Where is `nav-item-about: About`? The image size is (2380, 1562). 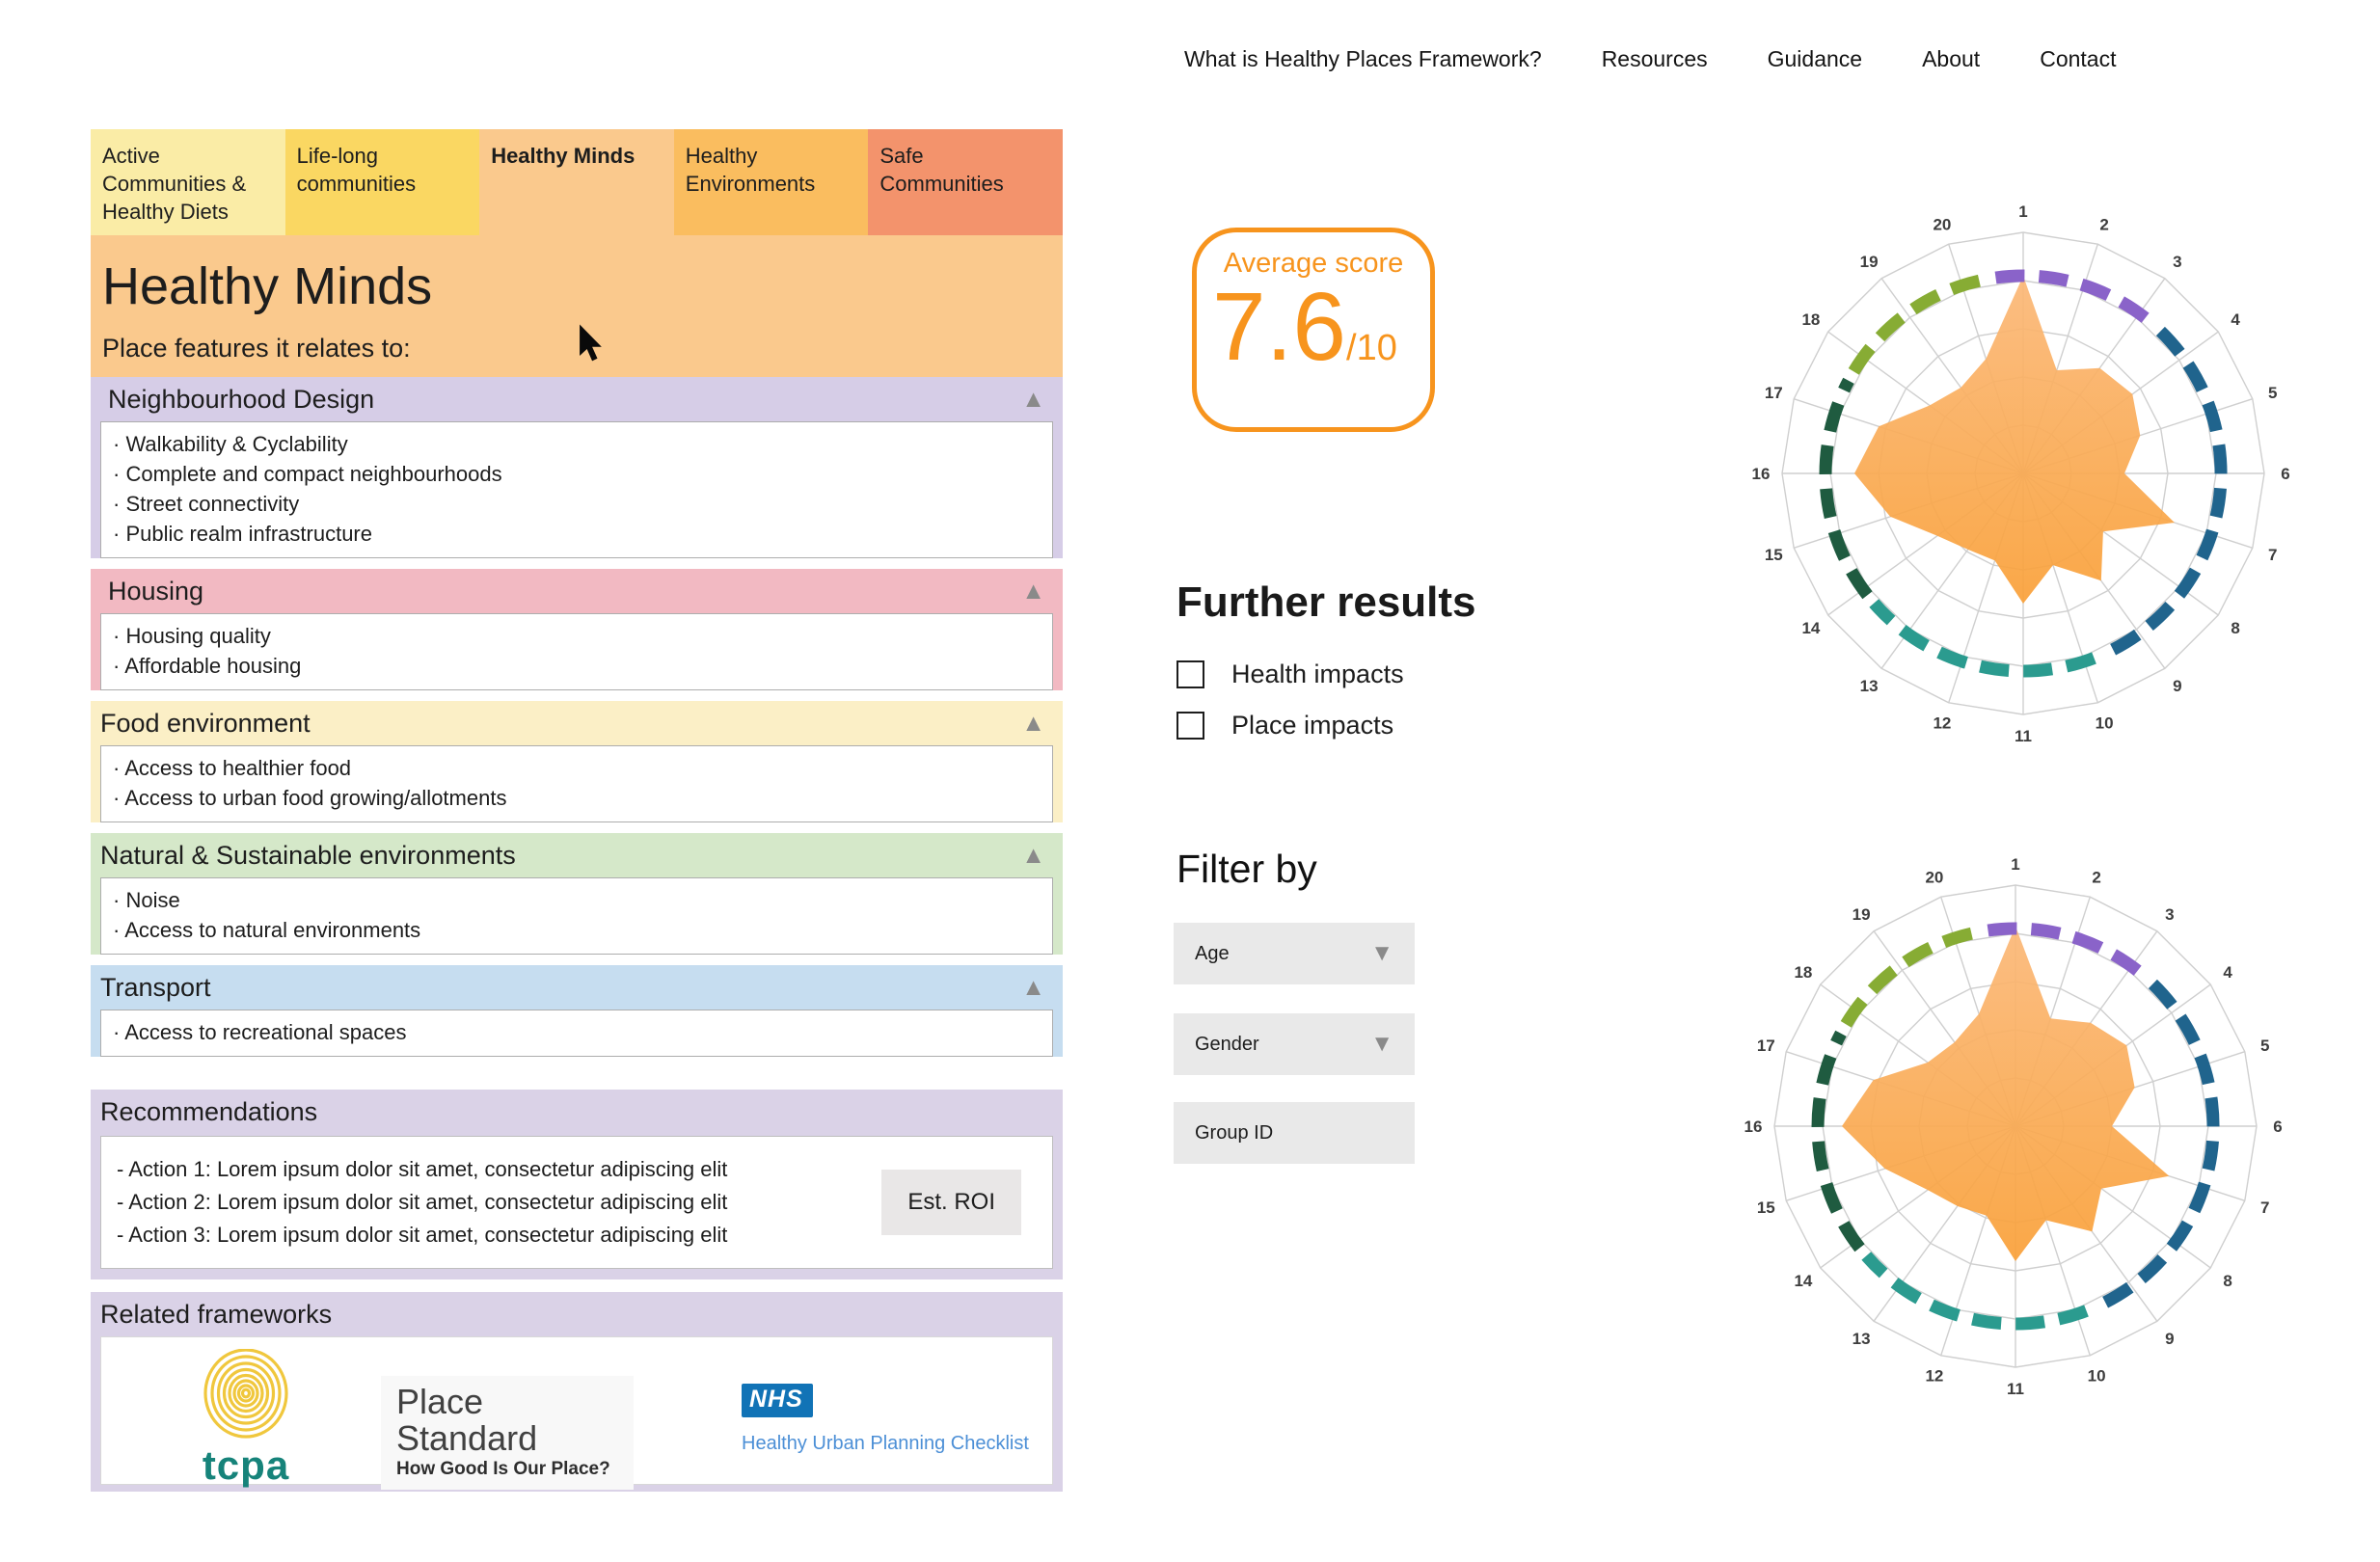
nav-item-about: About is located at coordinates (1952, 58).